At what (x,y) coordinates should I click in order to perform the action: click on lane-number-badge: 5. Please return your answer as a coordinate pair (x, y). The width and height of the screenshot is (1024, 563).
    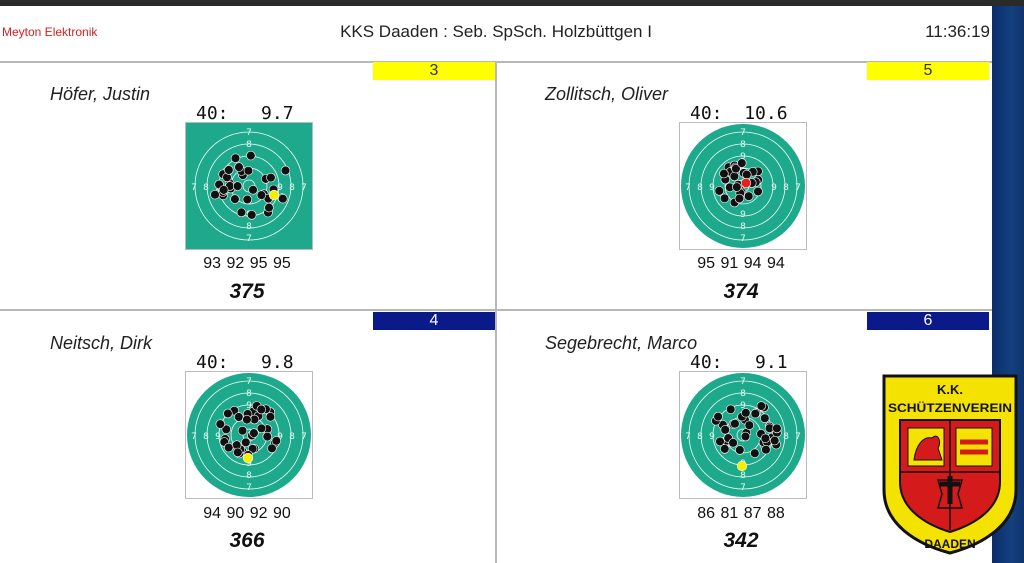
    Looking at the image, I should click on (928, 71).